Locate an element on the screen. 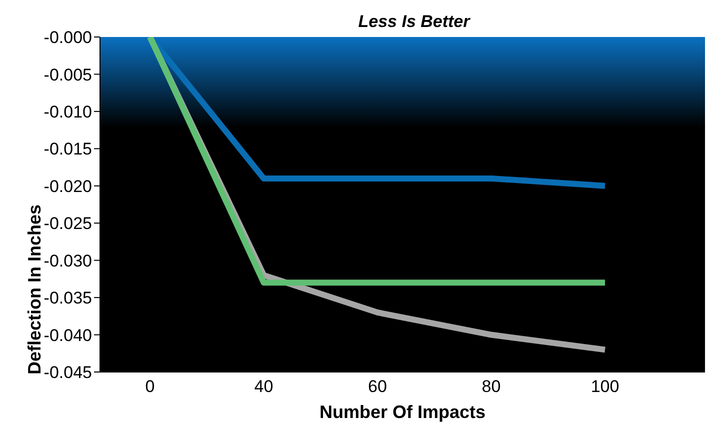 This screenshot has height=434, width=715. y-tick-label: -0.025 is located at coordinates (68, 224).